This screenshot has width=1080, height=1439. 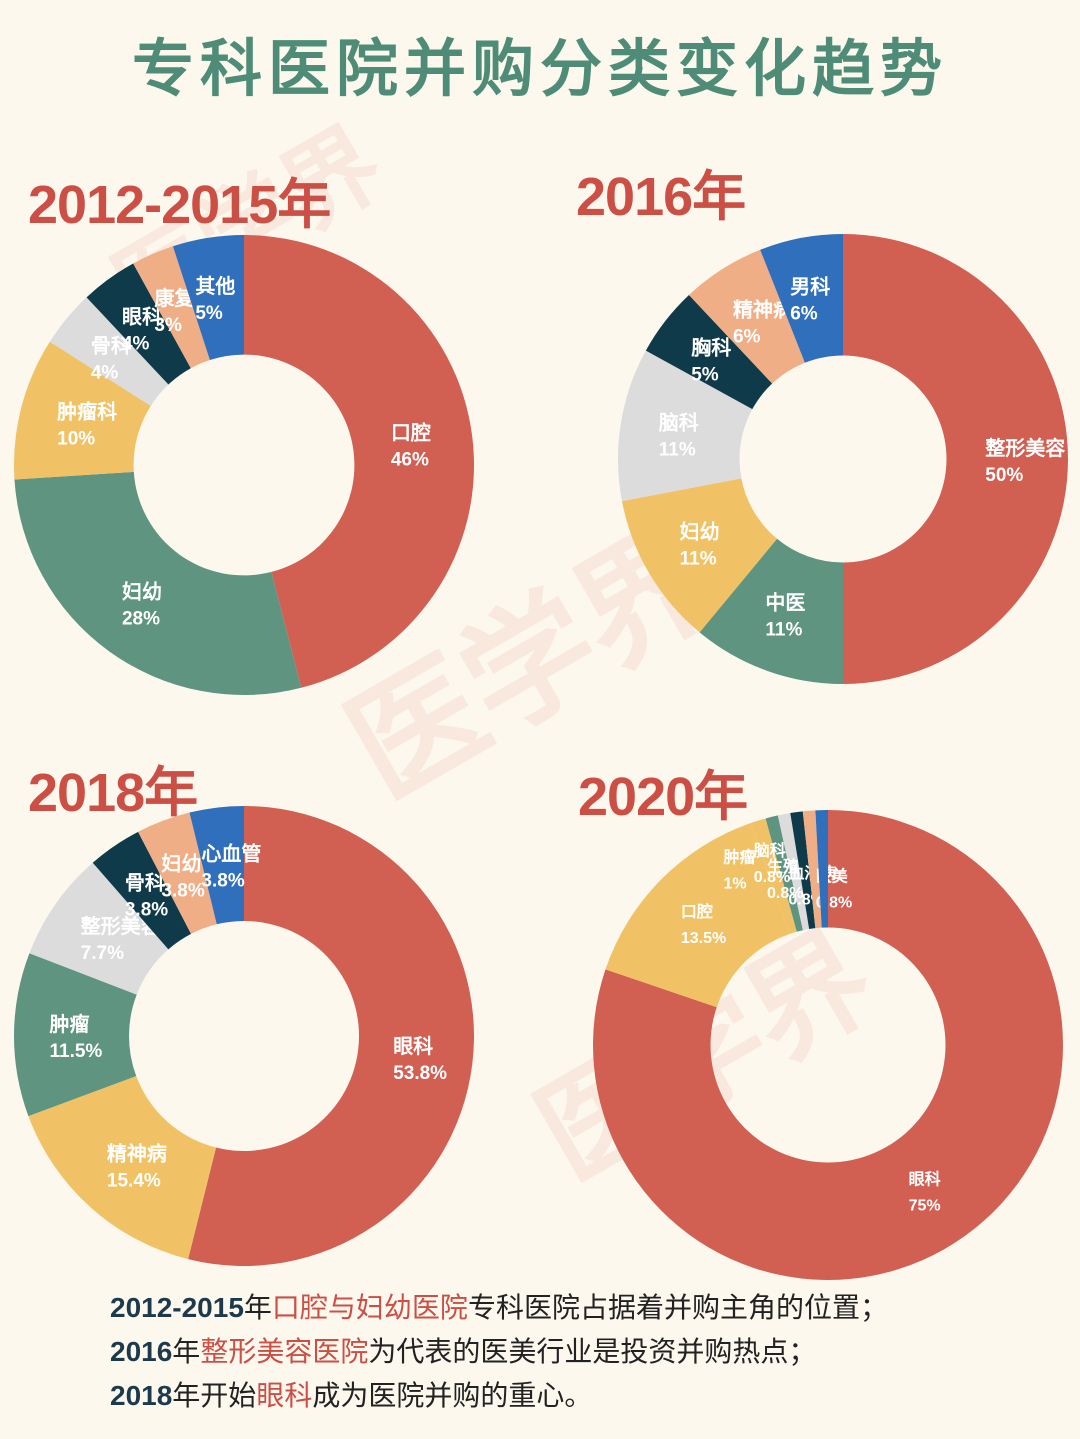 I want to click on slice-other, so click(x=821, y=869).